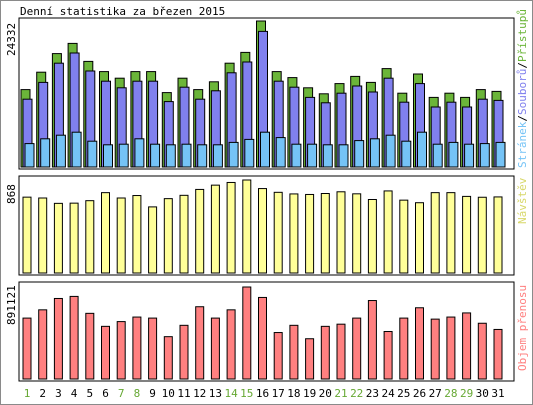 Image resolution: width=533 pixels, height=405 pixels. I want to click on x-tick-label: 14, so click(231, 393).